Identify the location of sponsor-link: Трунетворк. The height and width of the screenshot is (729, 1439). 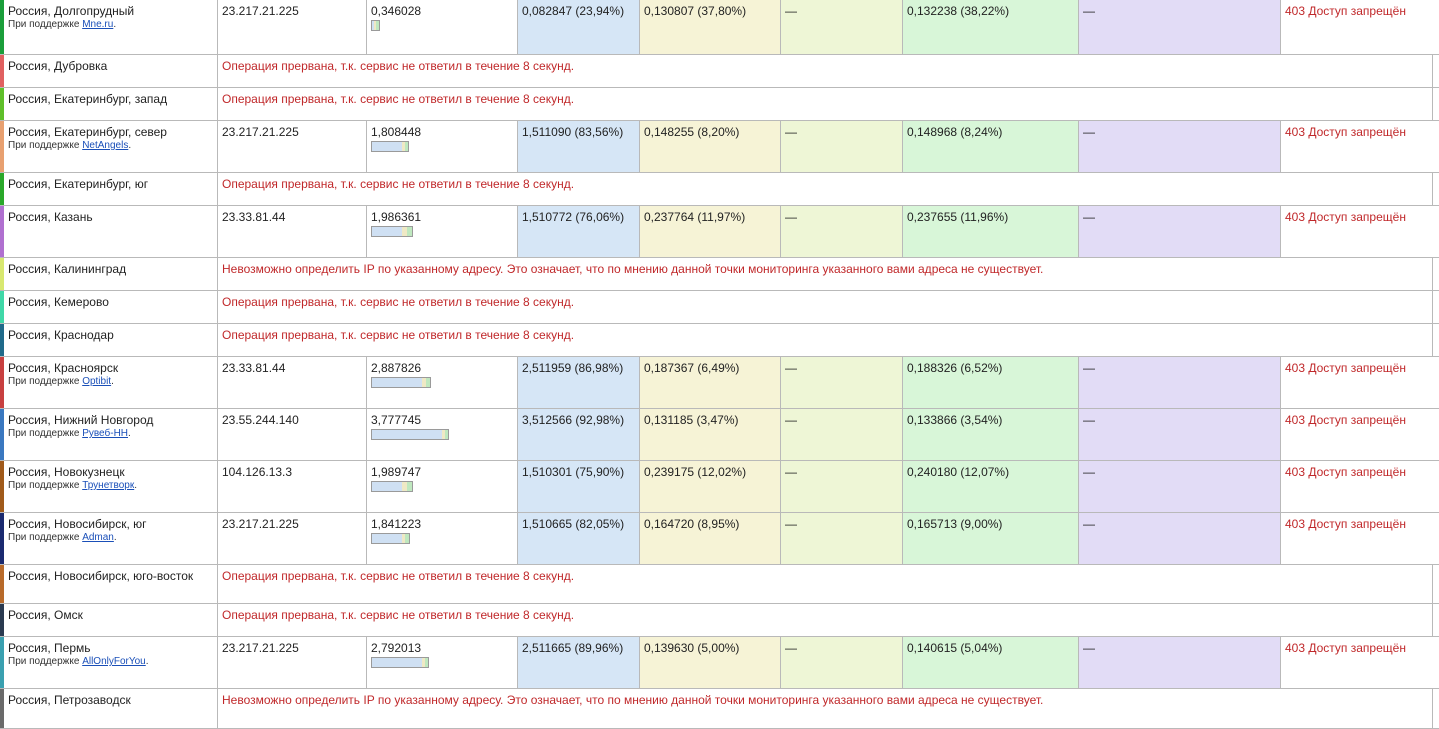
(108, 485).